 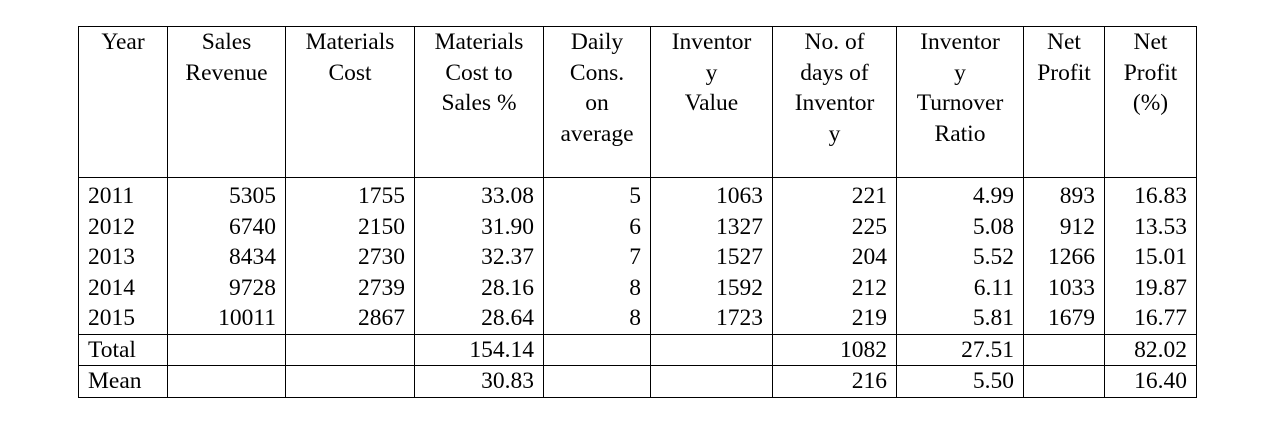 What do you see at coordinates (960, 102) in the screenshot?
I see `header-inventory-turnover-ratio: Inventor y Turnover Ratio` at bounding box center [960, 102].